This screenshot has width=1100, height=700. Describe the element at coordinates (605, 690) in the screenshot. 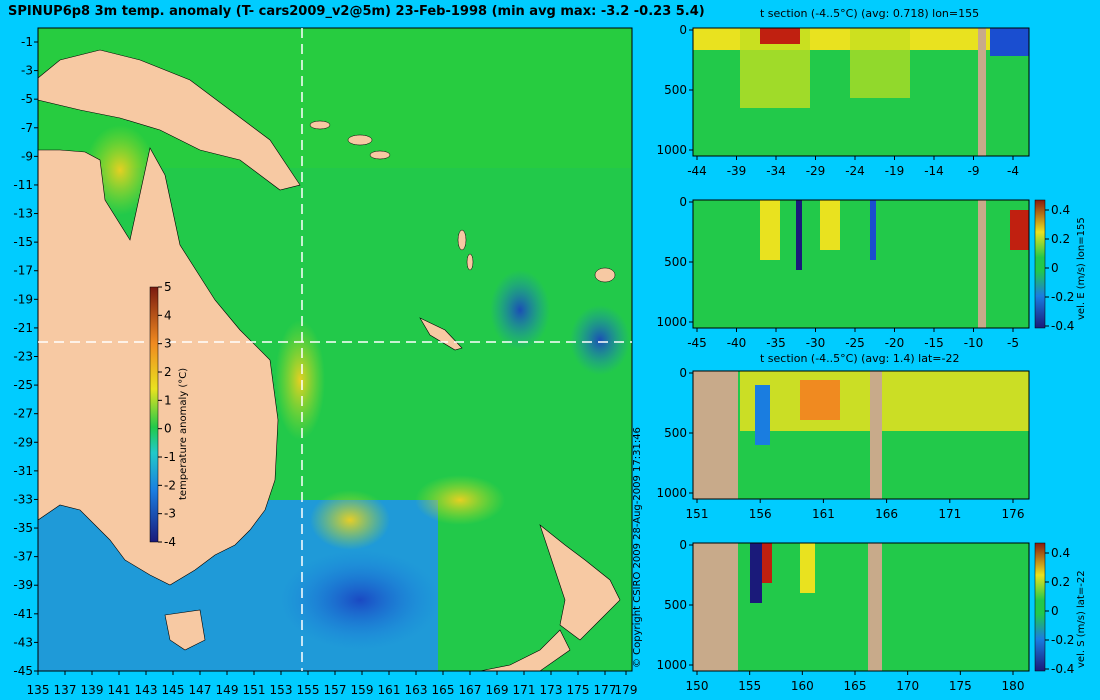

I see `map-x-tick-label: 177` at that location.